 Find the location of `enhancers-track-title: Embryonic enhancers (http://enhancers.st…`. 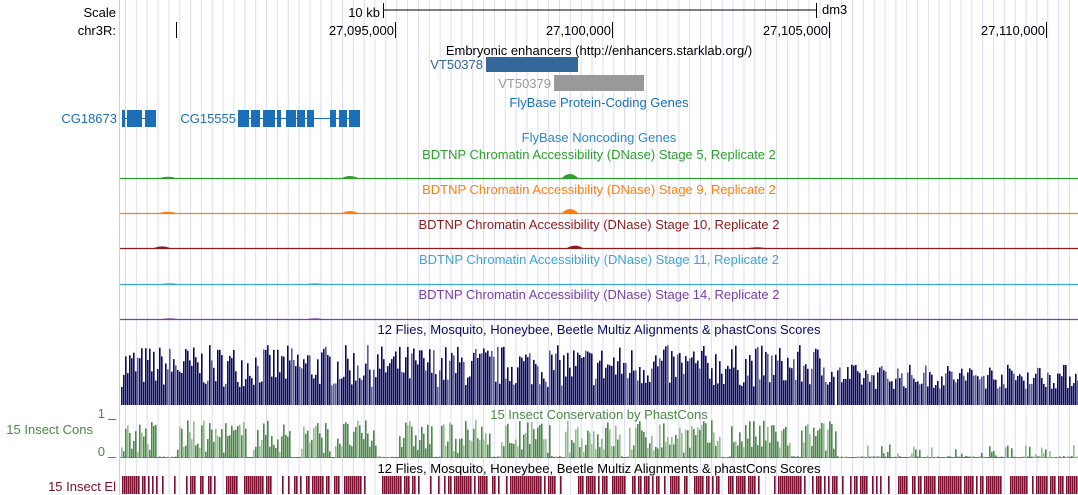

enhancers-track-title: Embryonic enhancers (http://enhancers.st… is located at coordinates (599, 50).